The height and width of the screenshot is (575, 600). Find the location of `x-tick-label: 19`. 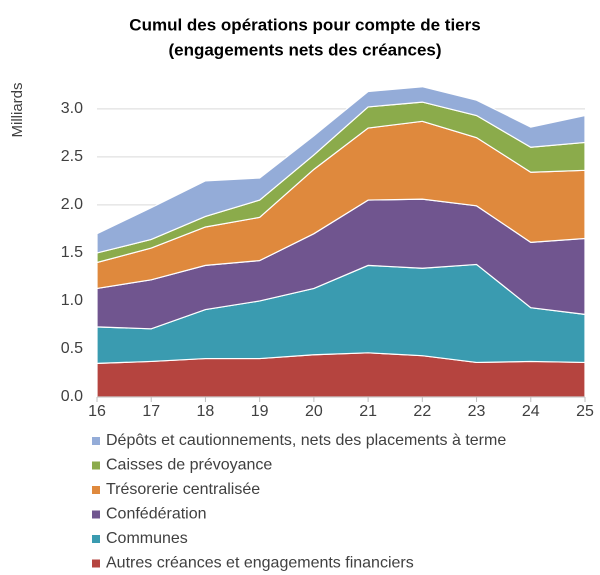

x-tick-label: 19 is located at coordinates (260, 411).